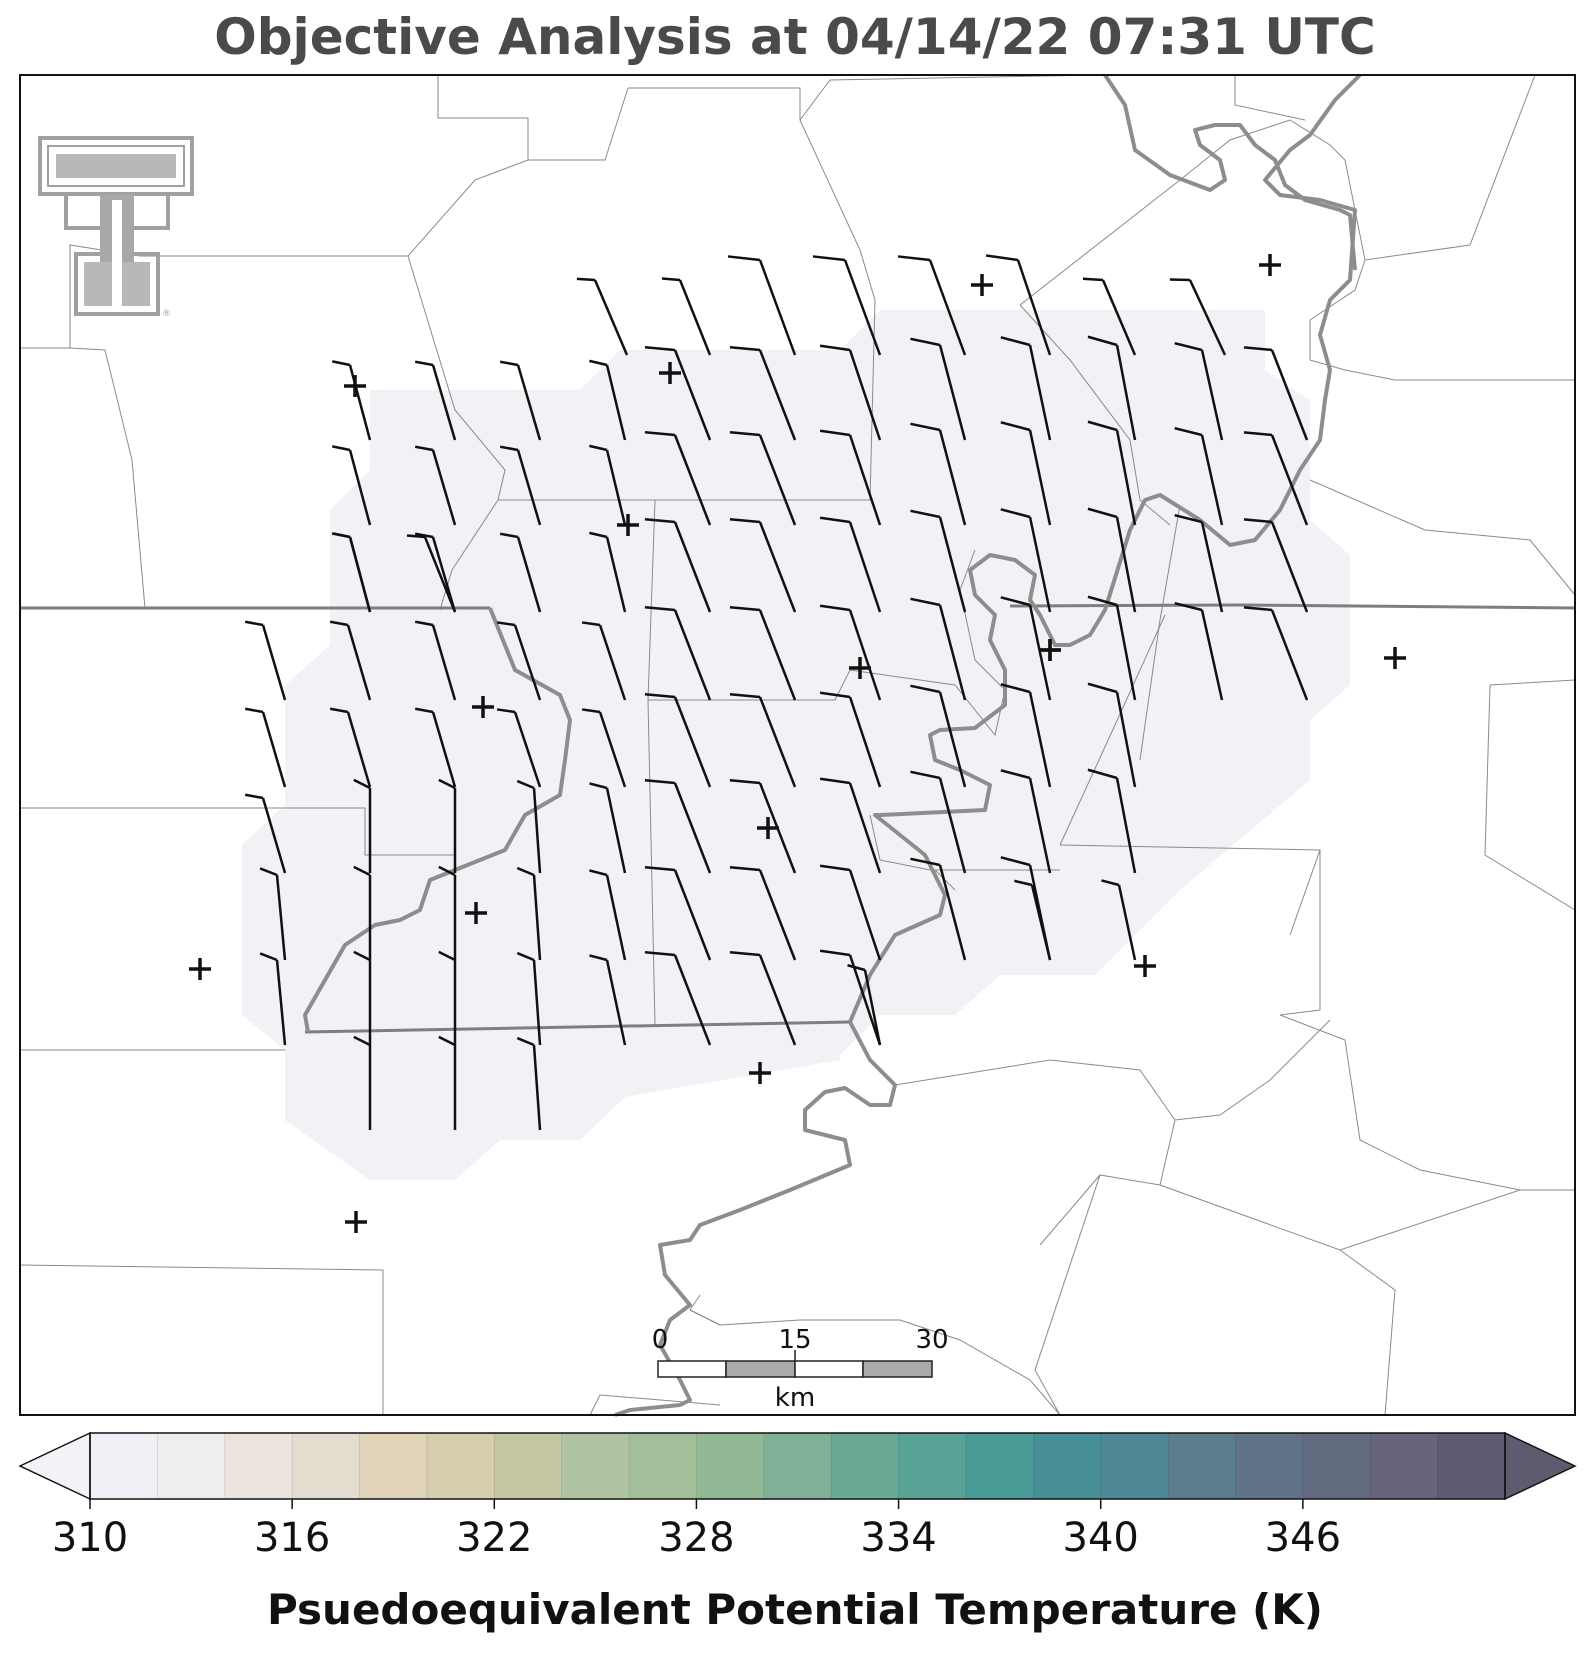  What do you see at coordinates (494, 1538) in the screenshot?
I see `colorbar-tick-label: 322` at bounding box center [494, 1538].